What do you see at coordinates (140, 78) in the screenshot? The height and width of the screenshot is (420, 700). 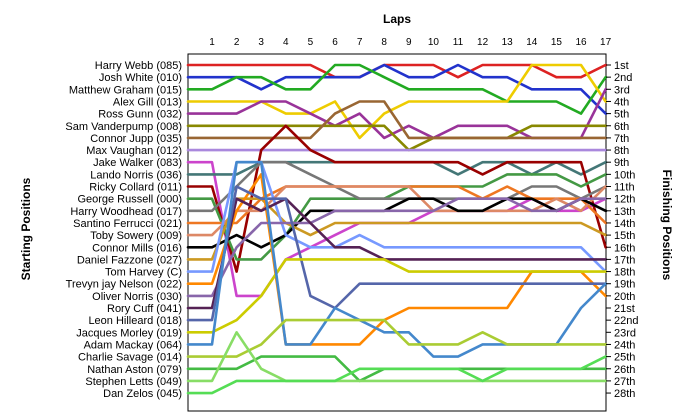 I see `starting-driver-label: Josh White (010)` at bounding box center [140, 78].